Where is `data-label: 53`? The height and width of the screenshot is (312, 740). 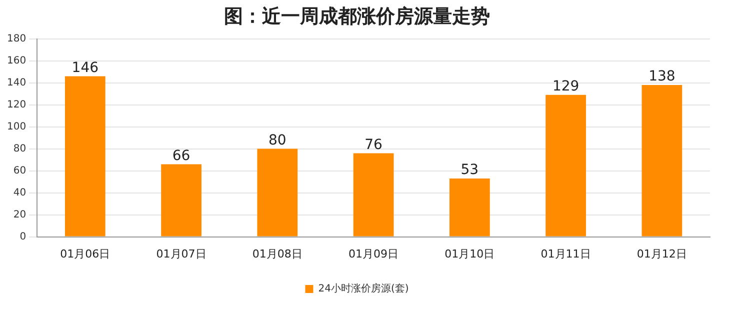
data-label: 53 is located at coordinates (469, 170).